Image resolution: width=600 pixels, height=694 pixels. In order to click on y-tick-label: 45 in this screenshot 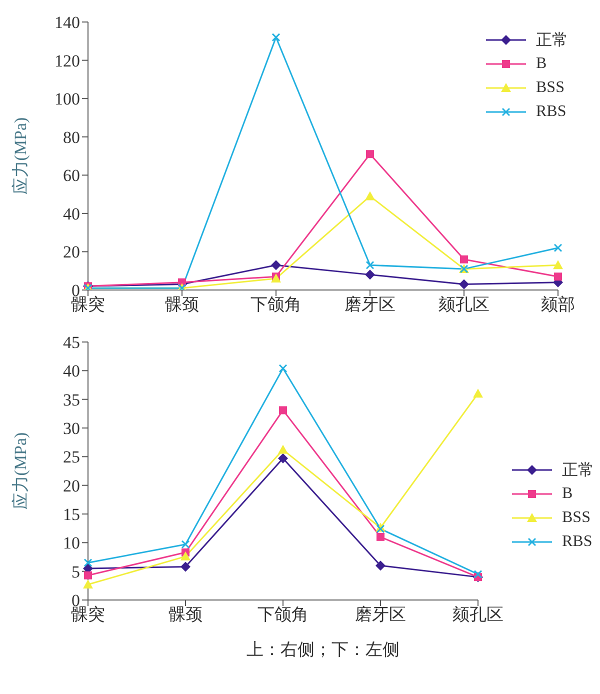, I will do `click(71, 342)`.